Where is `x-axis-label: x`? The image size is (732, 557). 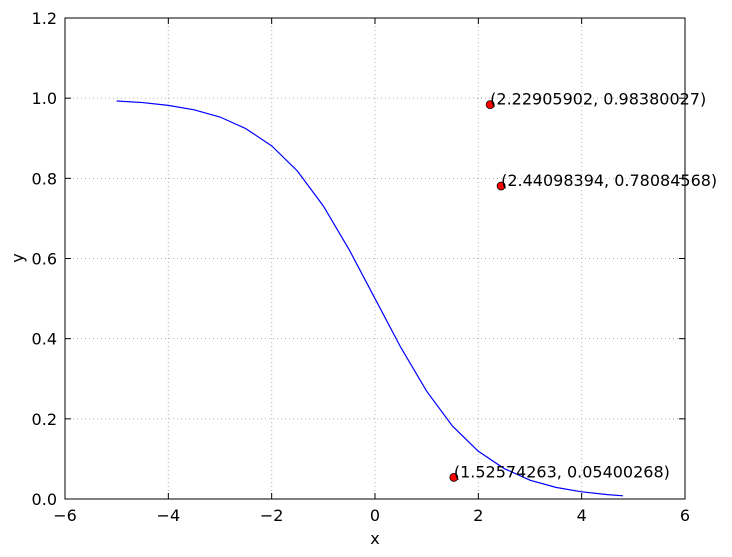 x-axis-label: x is located at coordinates (374, 538).